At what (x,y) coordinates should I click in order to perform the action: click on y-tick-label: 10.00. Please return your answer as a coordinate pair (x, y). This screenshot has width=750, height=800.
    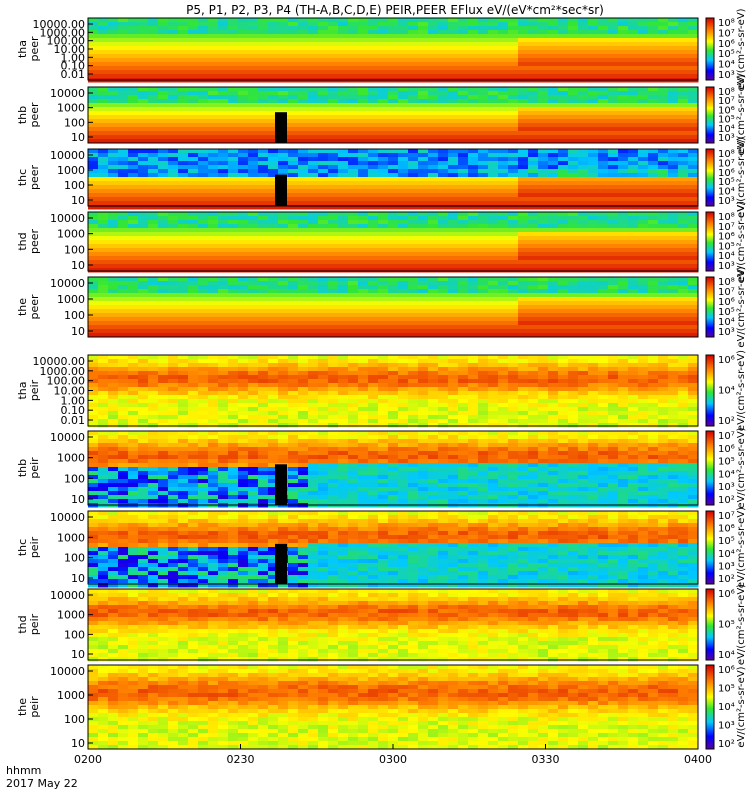
    Looking at the image, I should click on (70, 49).